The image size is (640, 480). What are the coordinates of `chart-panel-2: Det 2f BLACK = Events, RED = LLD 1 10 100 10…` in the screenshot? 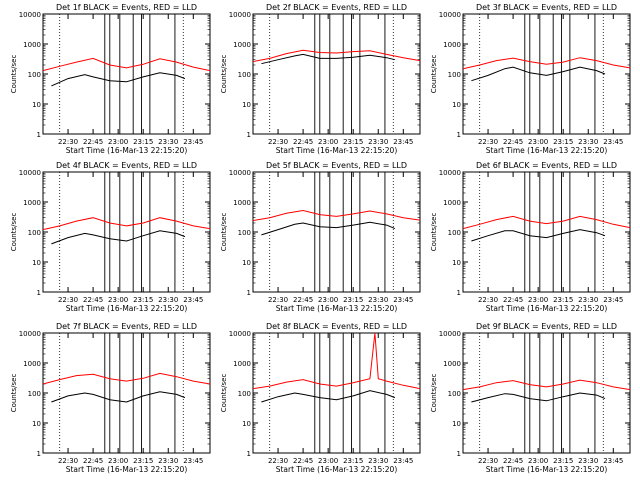 It's located at (320, 79).